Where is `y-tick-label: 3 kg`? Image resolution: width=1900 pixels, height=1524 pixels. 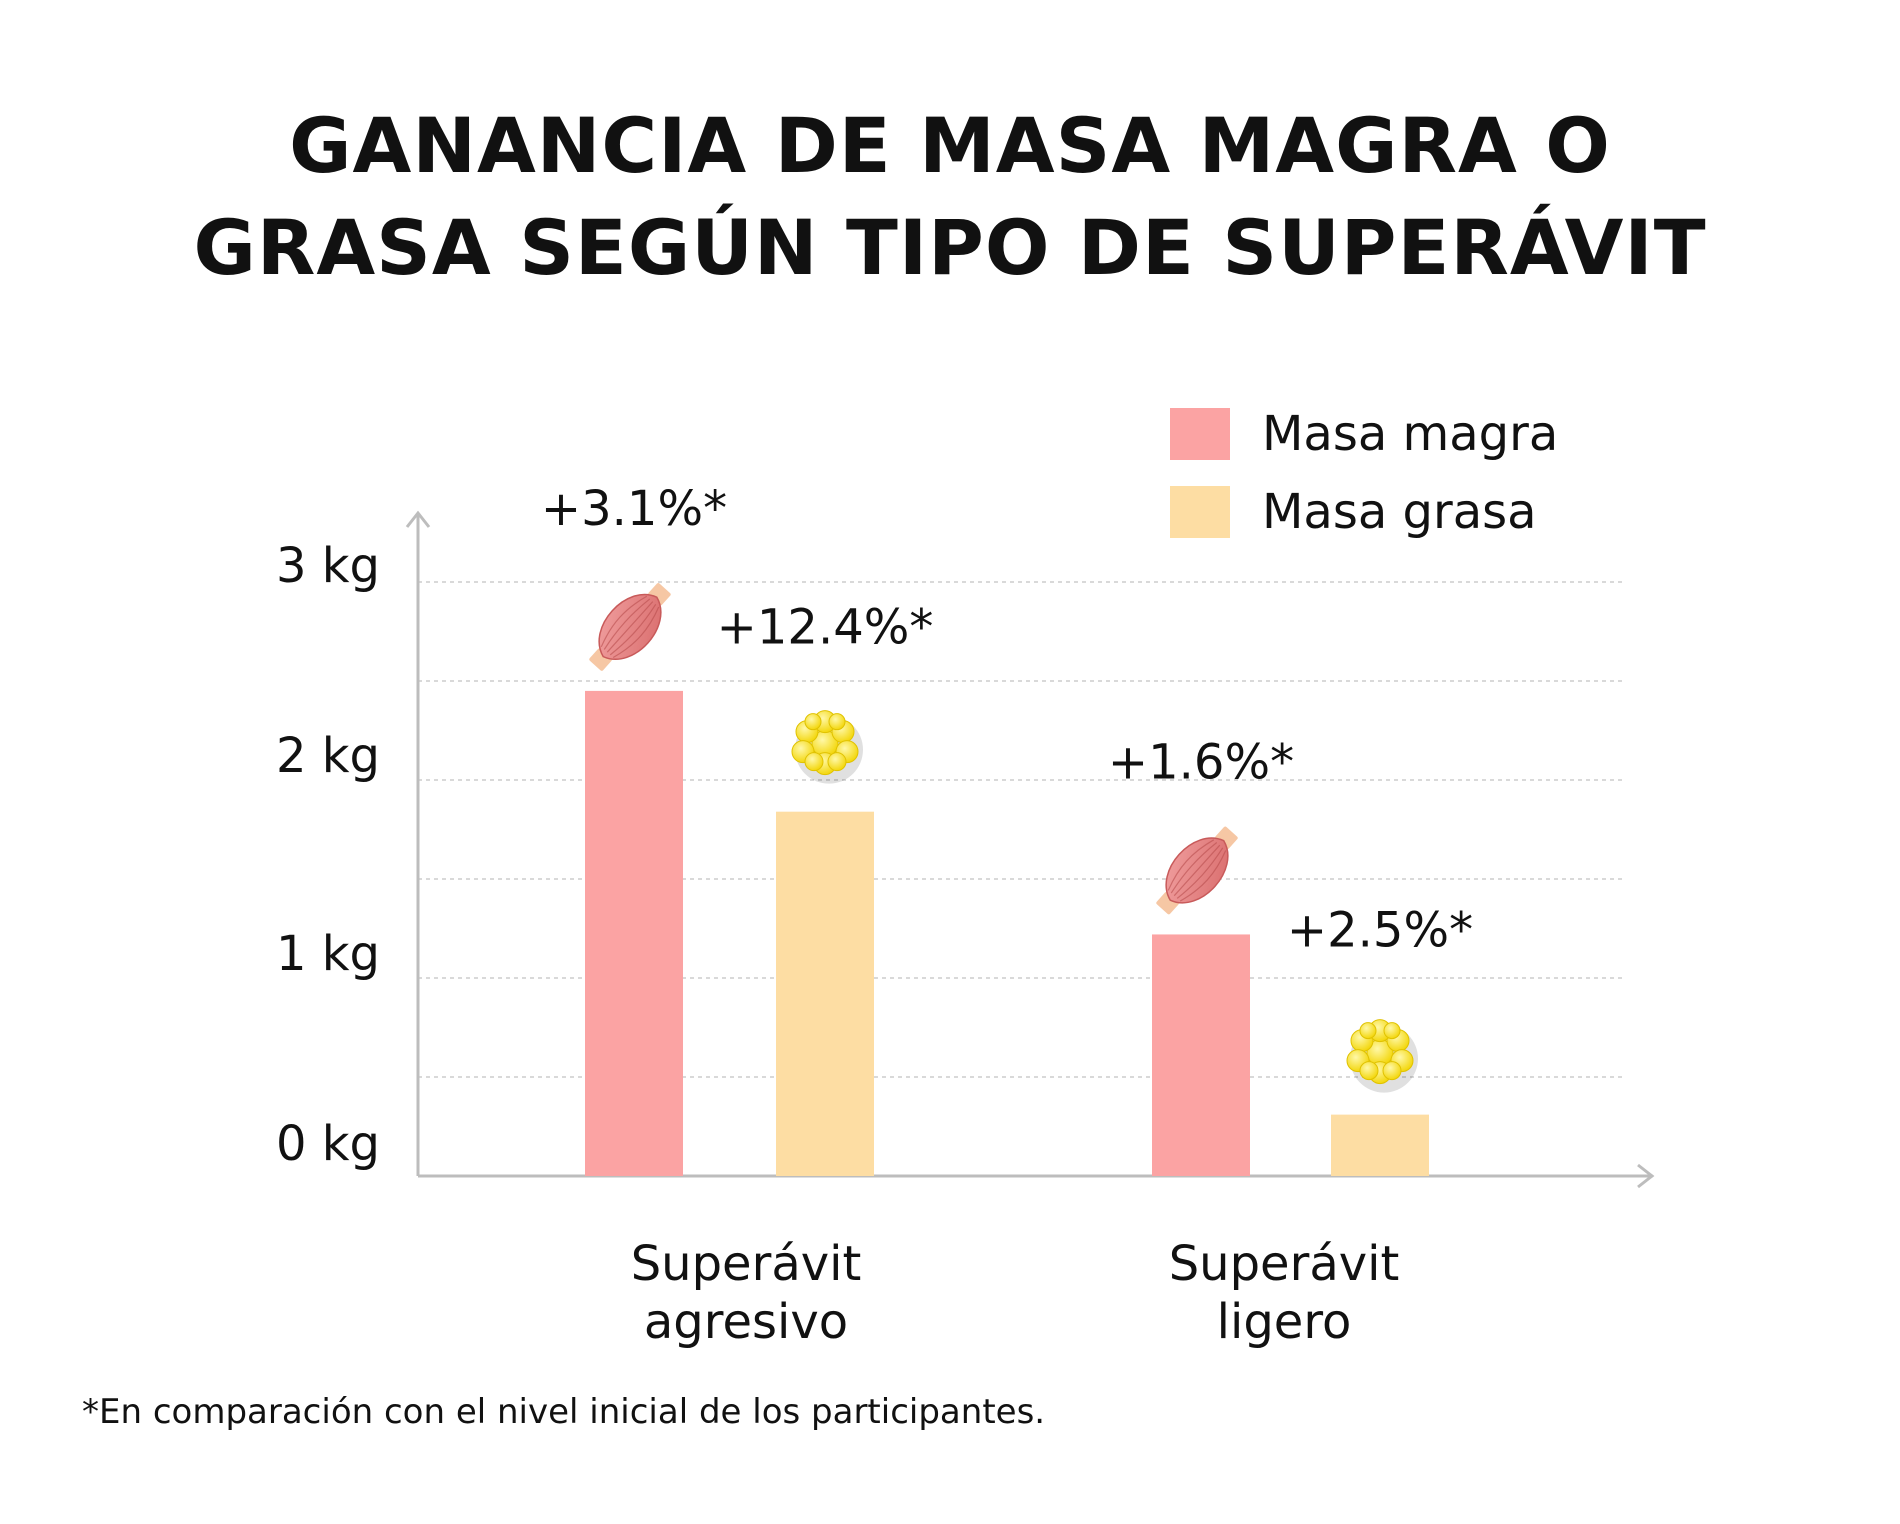 y-tick-label: 3 kg is located at coordinates (328, 566).